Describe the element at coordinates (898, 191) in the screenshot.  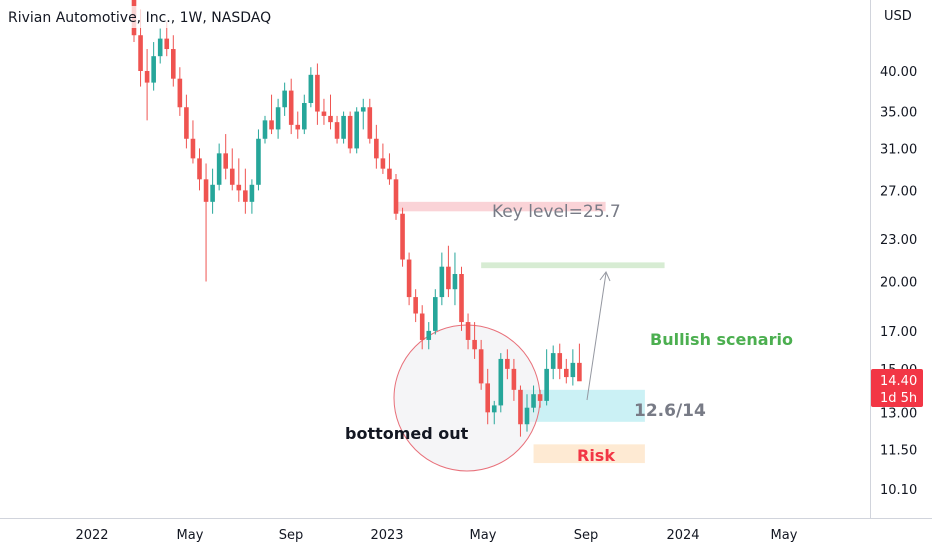
I see `y-tick-label: 27.00` at that location.